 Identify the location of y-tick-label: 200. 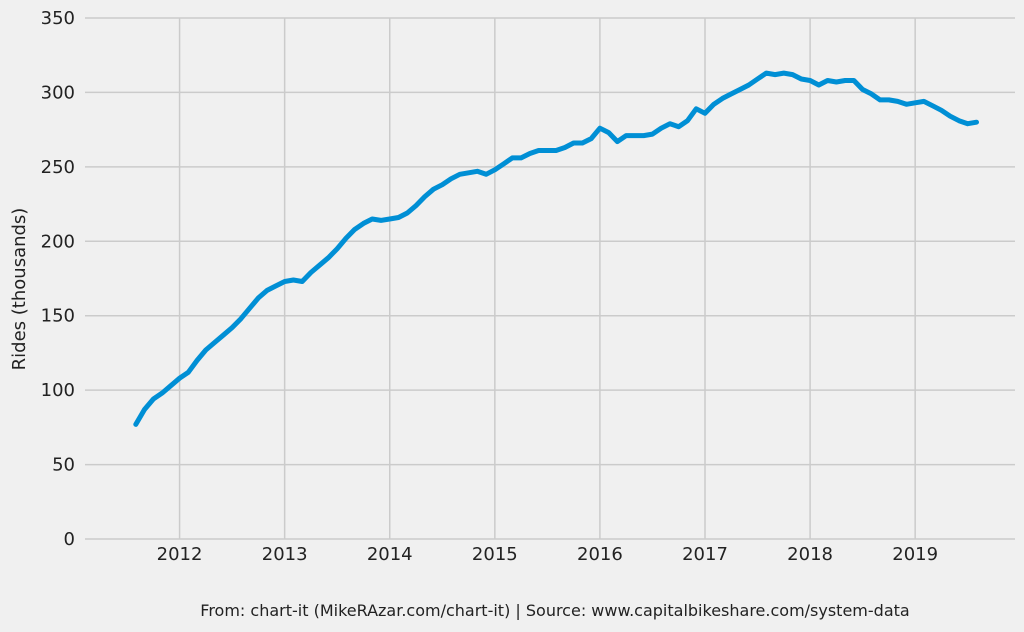
(58, 241).